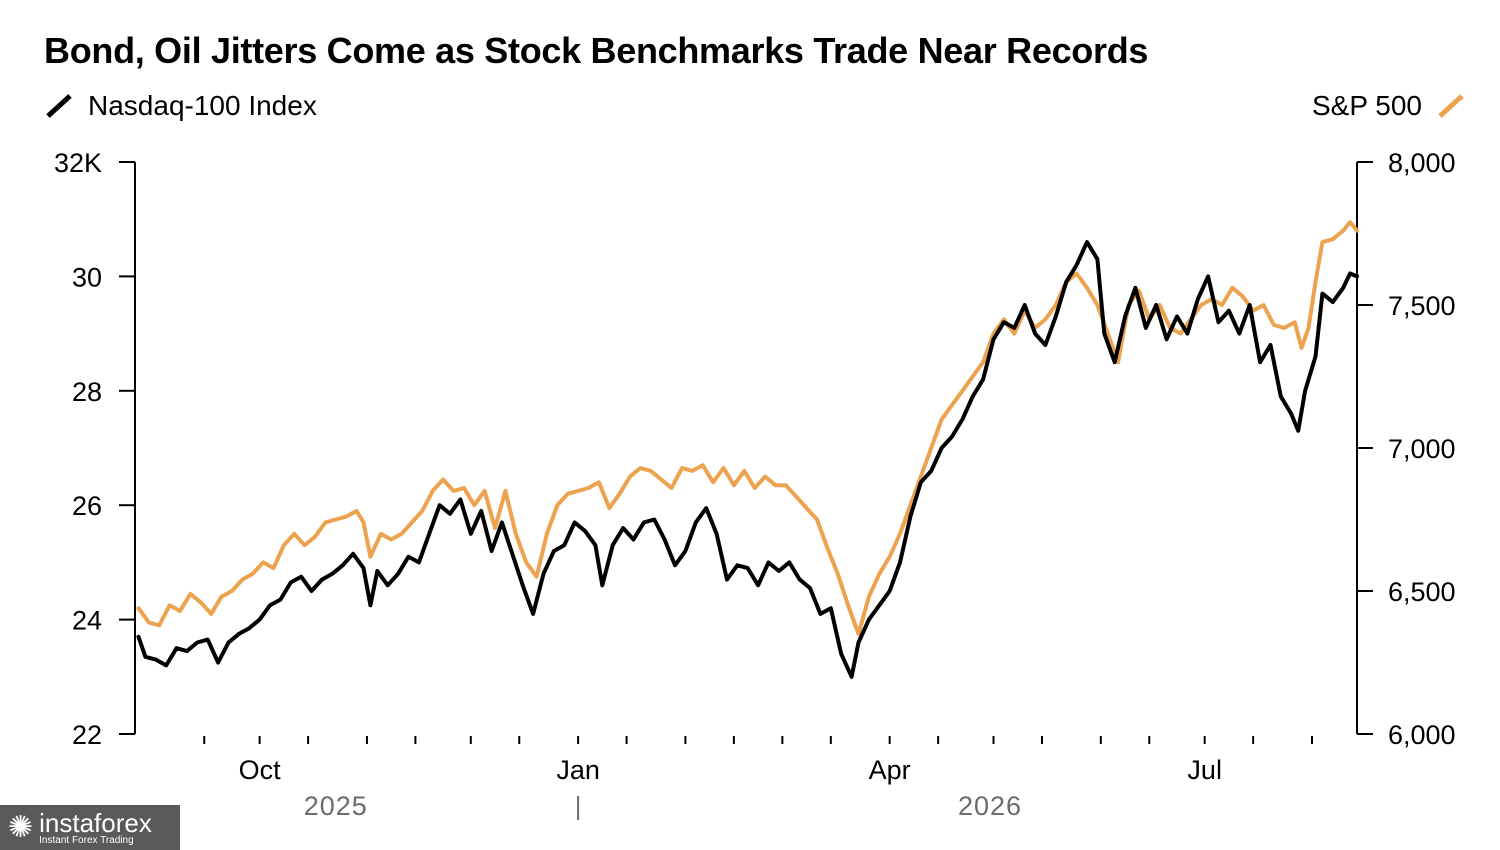 This screenshot has width=1500, height=850. Describe the element at coordinates (1422, 592) in the screenshot. I see `right-axis-tick-label: 6,500` at that location.